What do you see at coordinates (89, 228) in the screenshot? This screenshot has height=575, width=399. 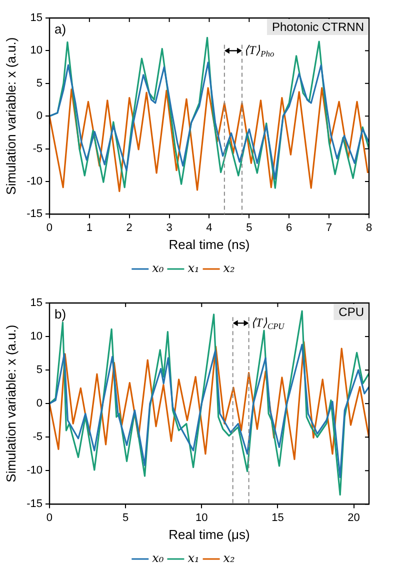 I see `x-tick-label: 1` at bounding box center [89, 228].